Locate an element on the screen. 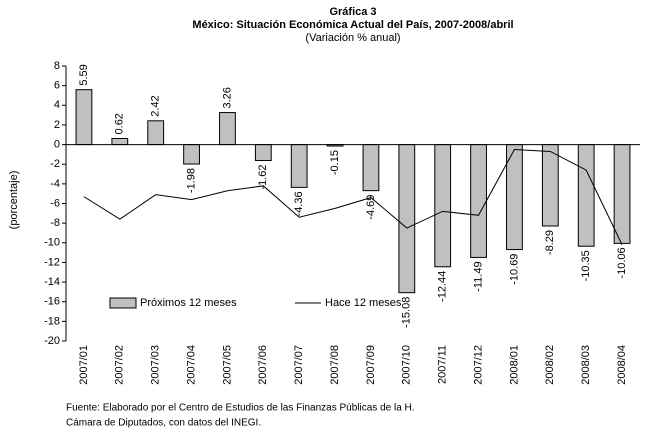 The width and height of the screenshot is (648, 432). y-tick-label: -12 is located at coordinates (52, 262).